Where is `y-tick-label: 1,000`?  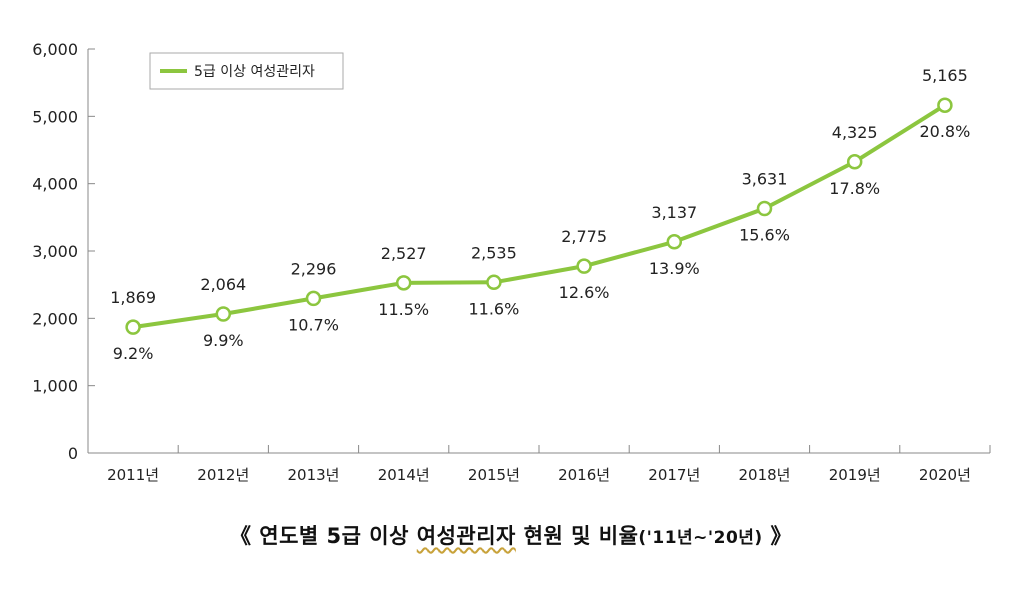 y-tick-label: 1,000 is located at coordinates (55, 386).